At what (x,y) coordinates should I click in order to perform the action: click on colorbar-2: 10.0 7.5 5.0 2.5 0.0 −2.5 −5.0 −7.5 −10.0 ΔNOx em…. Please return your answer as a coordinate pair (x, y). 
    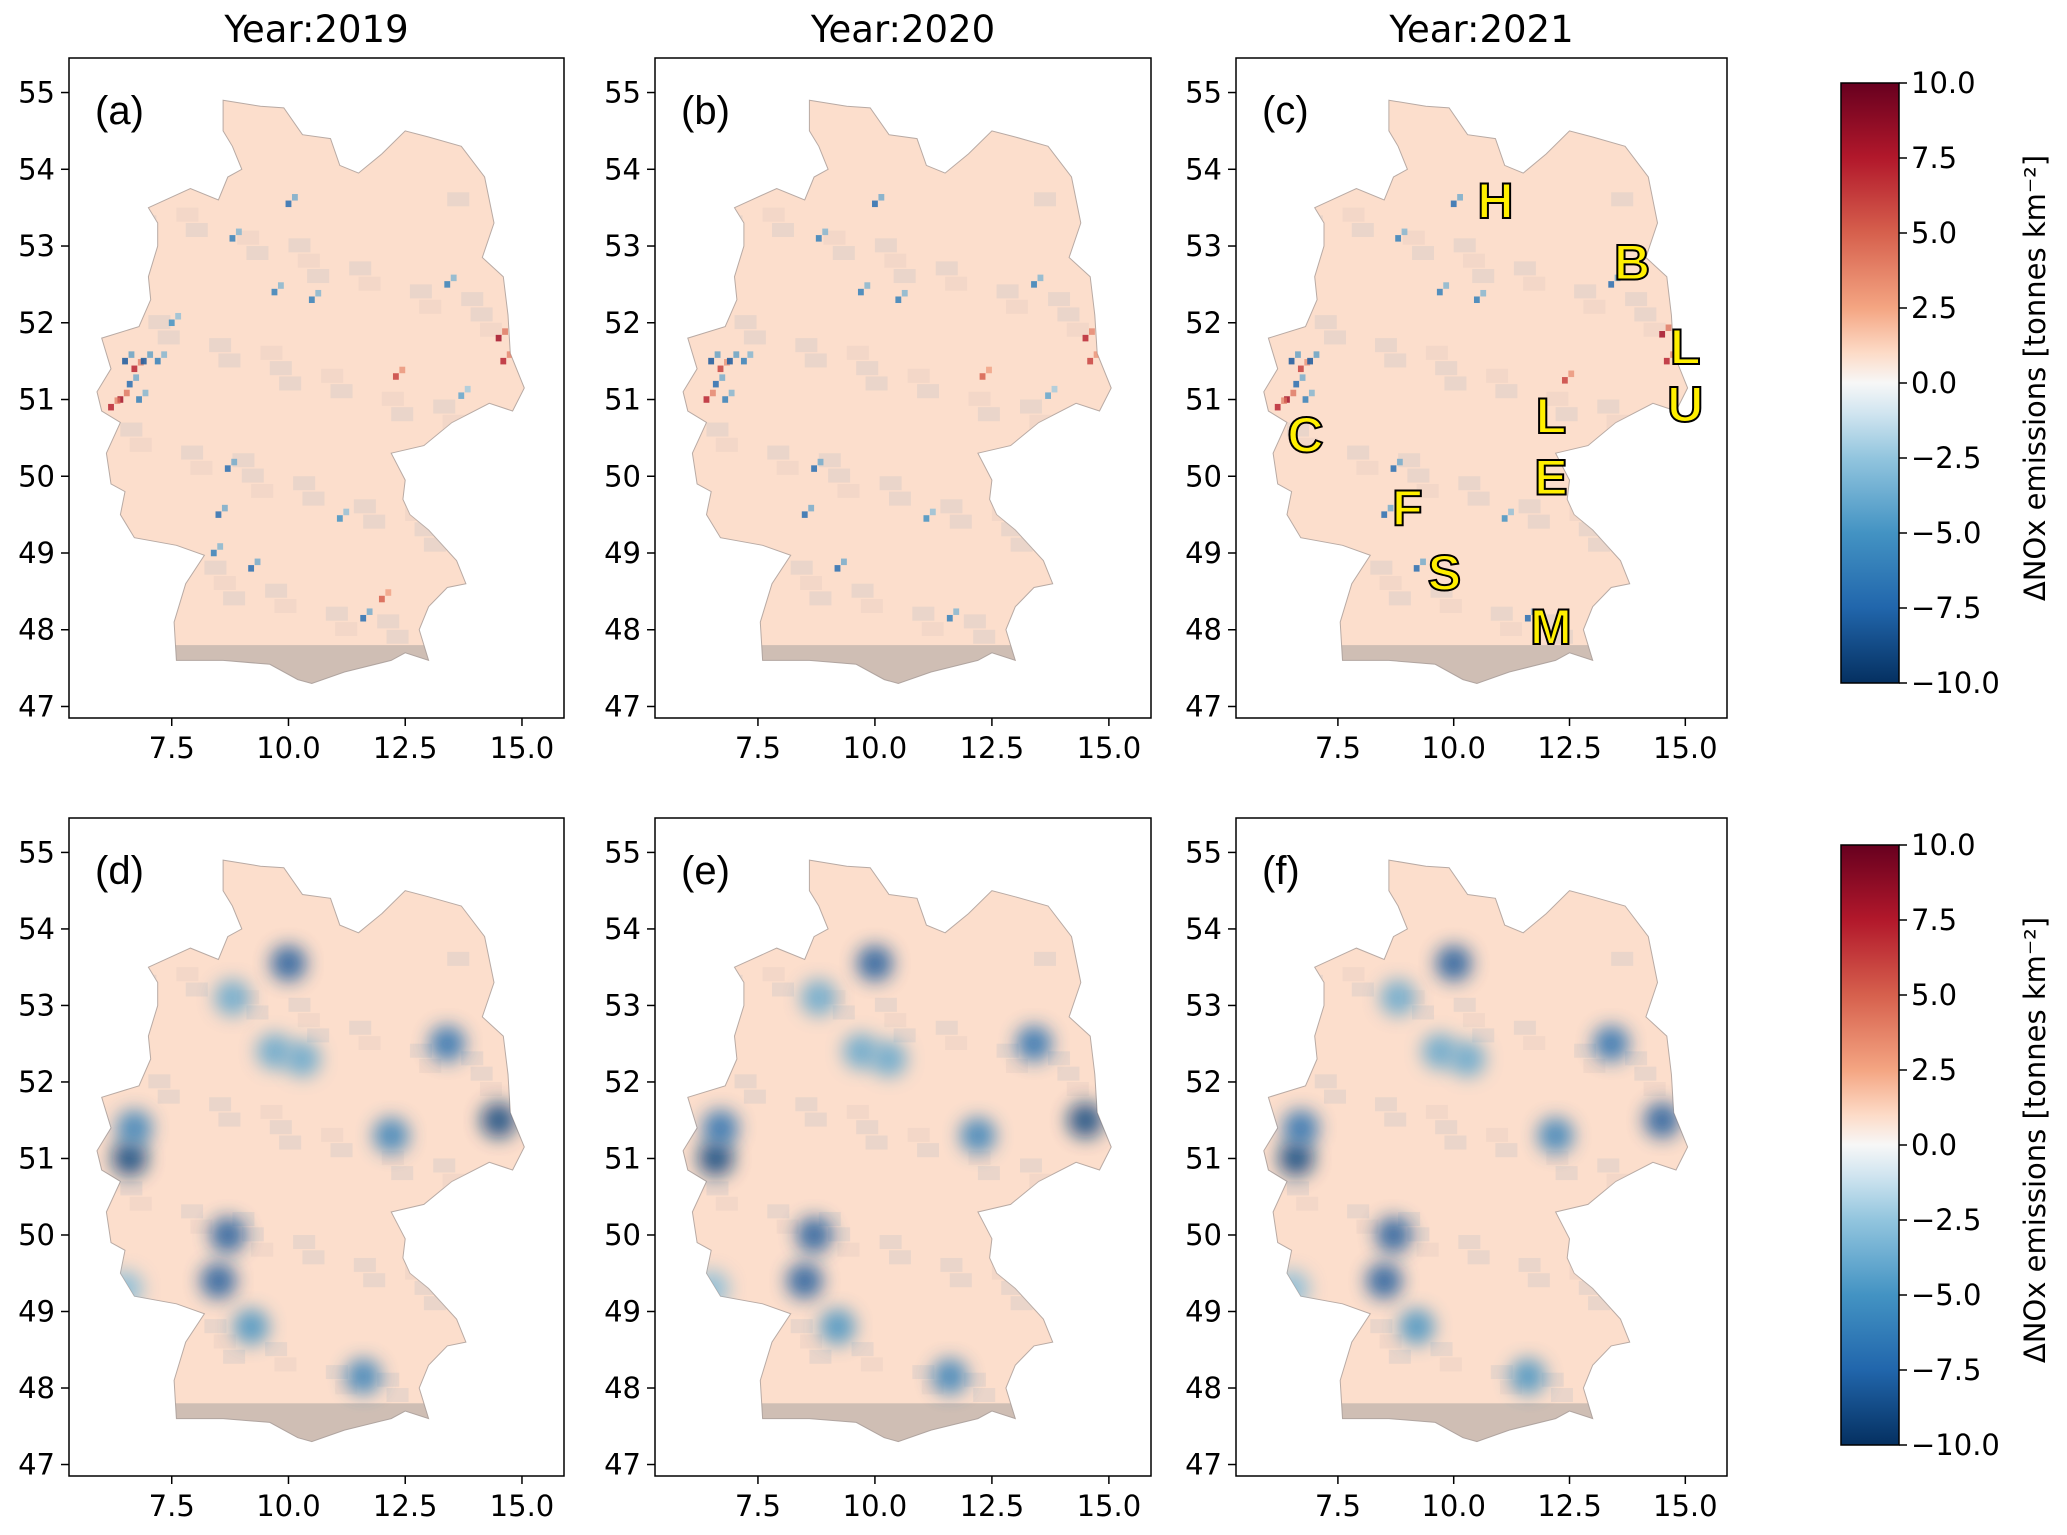
    Looking at the image, I should click on (1946, 1145).